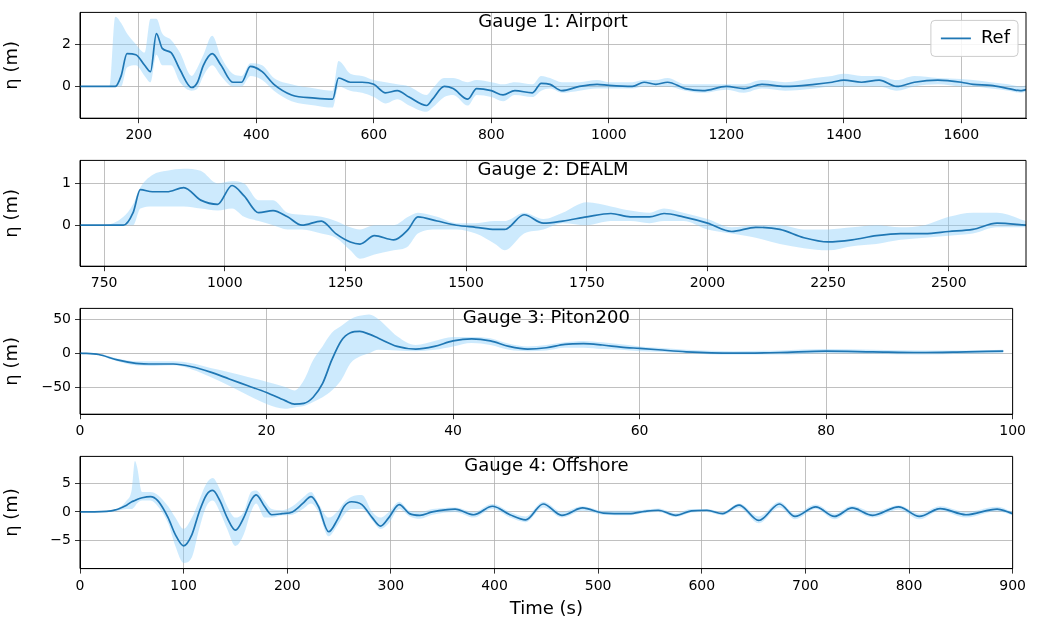  Describe the element at coordinates (553, 21) in the screenshot. I see `chart-title: Gauge 1: Airport` at that location.